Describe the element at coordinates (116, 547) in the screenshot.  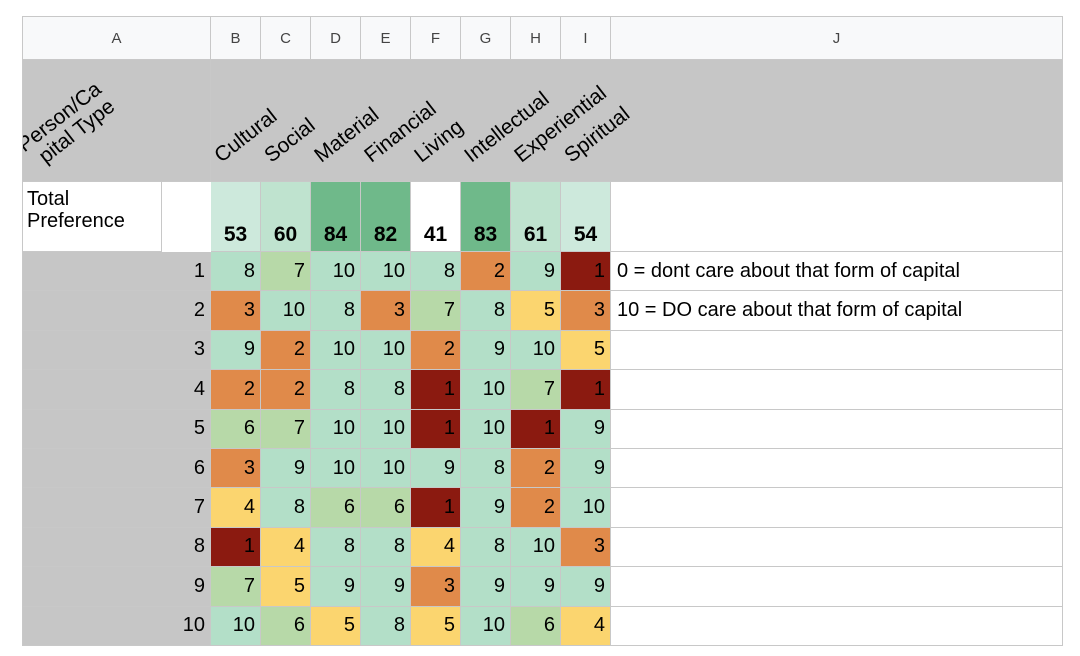
I see `row-label-8: 8` at that location.